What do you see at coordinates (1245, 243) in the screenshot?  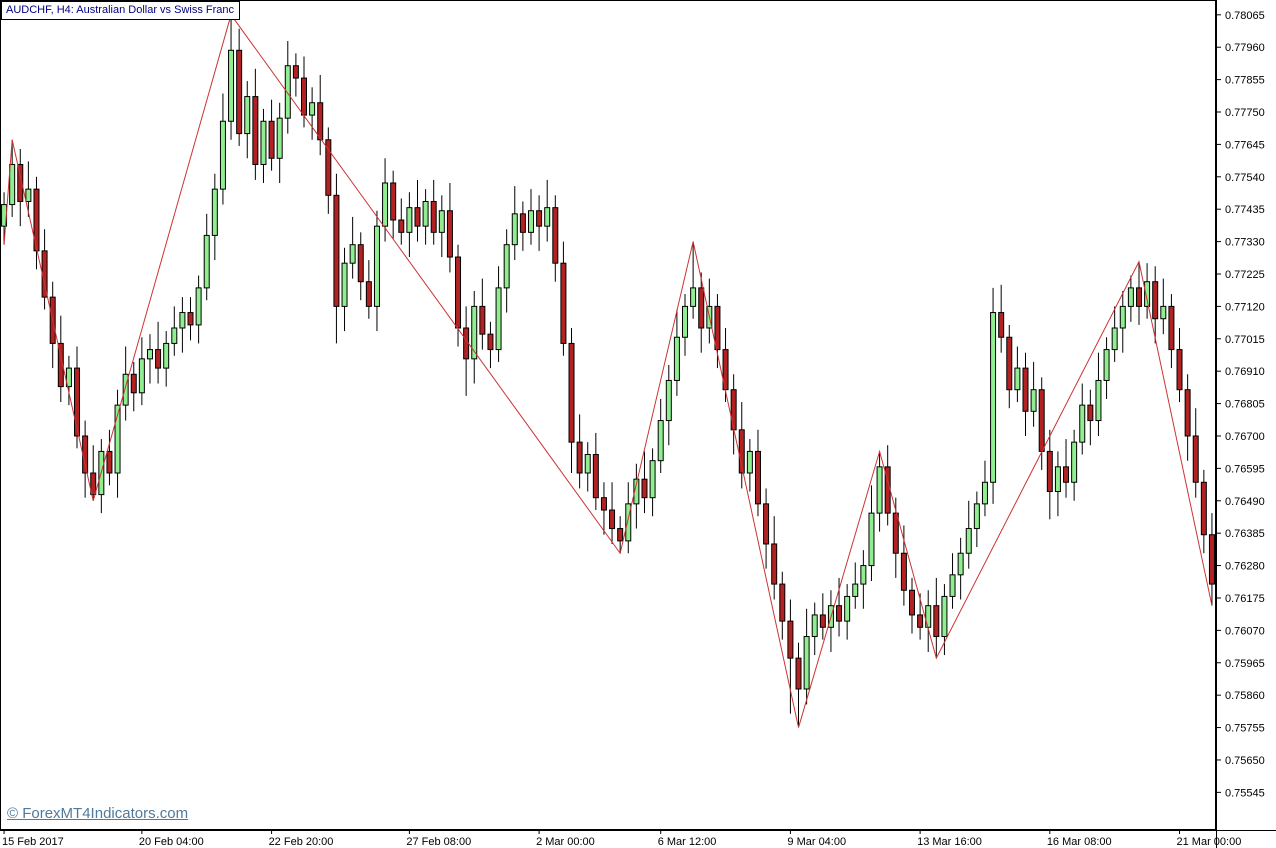 I see `y-axis-label: 0.77330` at bounding box center [1245, 243].